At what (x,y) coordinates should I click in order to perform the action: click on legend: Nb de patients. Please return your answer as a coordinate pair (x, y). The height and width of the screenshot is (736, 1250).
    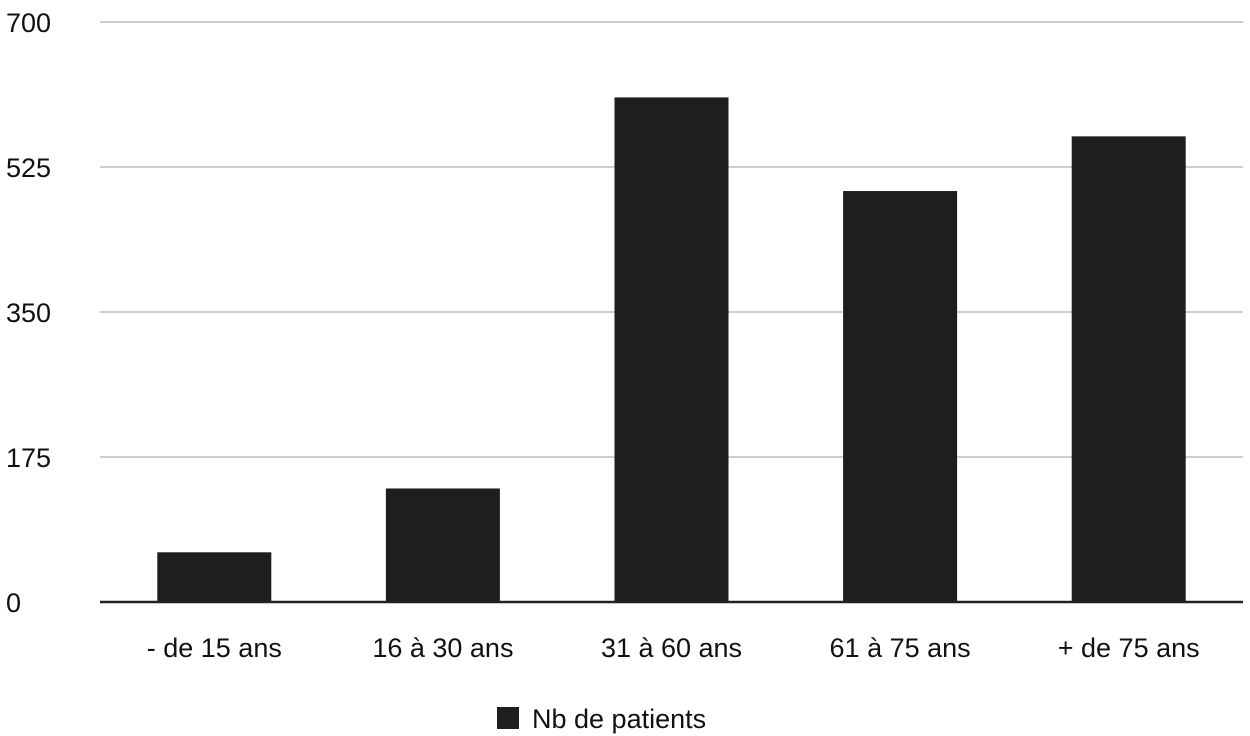
    Looking at the image, I should click on (601, 719).